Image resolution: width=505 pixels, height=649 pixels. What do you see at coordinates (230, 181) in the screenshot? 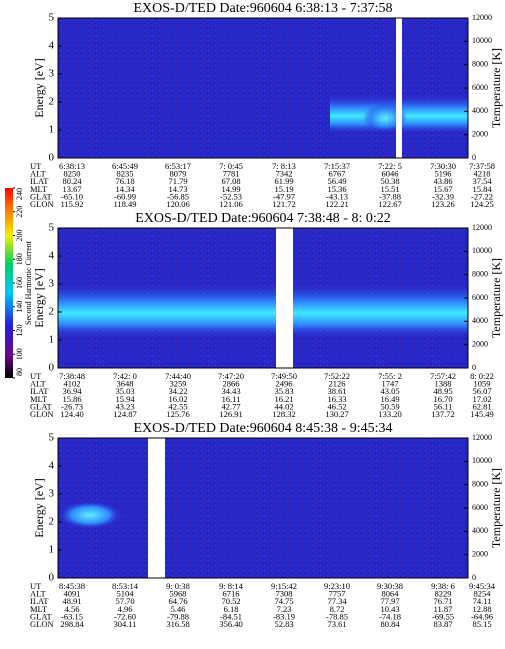
I see `ephemeris-value: 67.08` at bounding box center [230, 181].